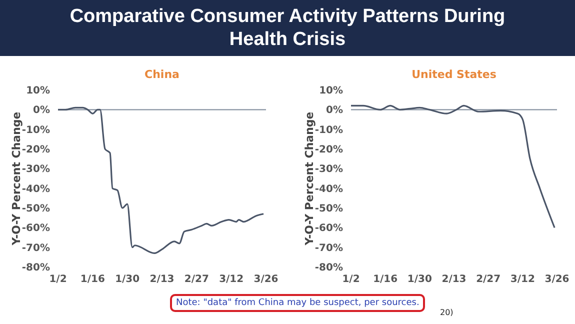  I want to click on chart-subtitle: China, so click(162, 74).